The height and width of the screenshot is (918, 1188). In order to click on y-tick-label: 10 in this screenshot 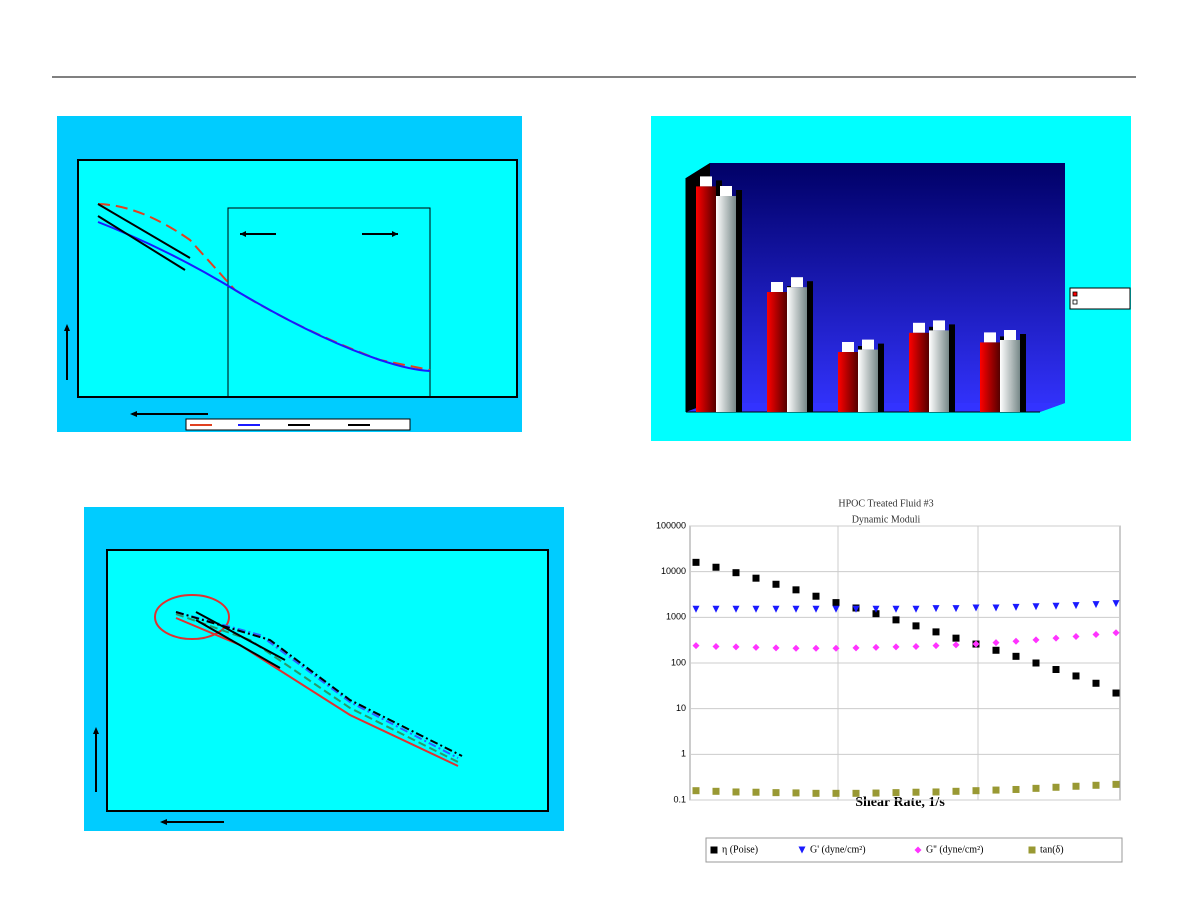, I will do `click(681, 708)`.